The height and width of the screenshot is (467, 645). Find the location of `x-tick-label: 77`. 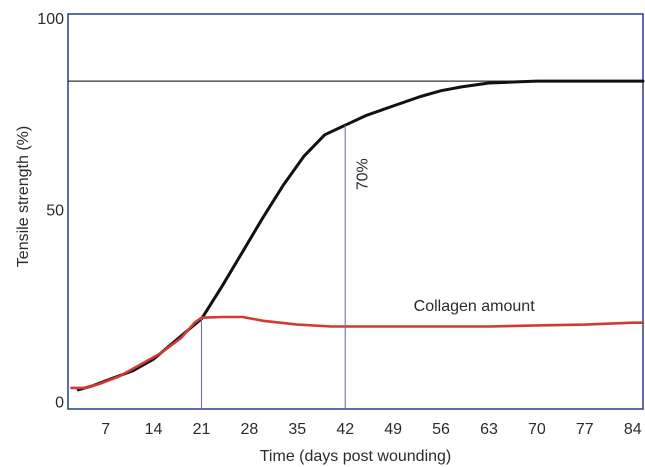

x-tick-label: 77 is located at coordinates (585, 429).